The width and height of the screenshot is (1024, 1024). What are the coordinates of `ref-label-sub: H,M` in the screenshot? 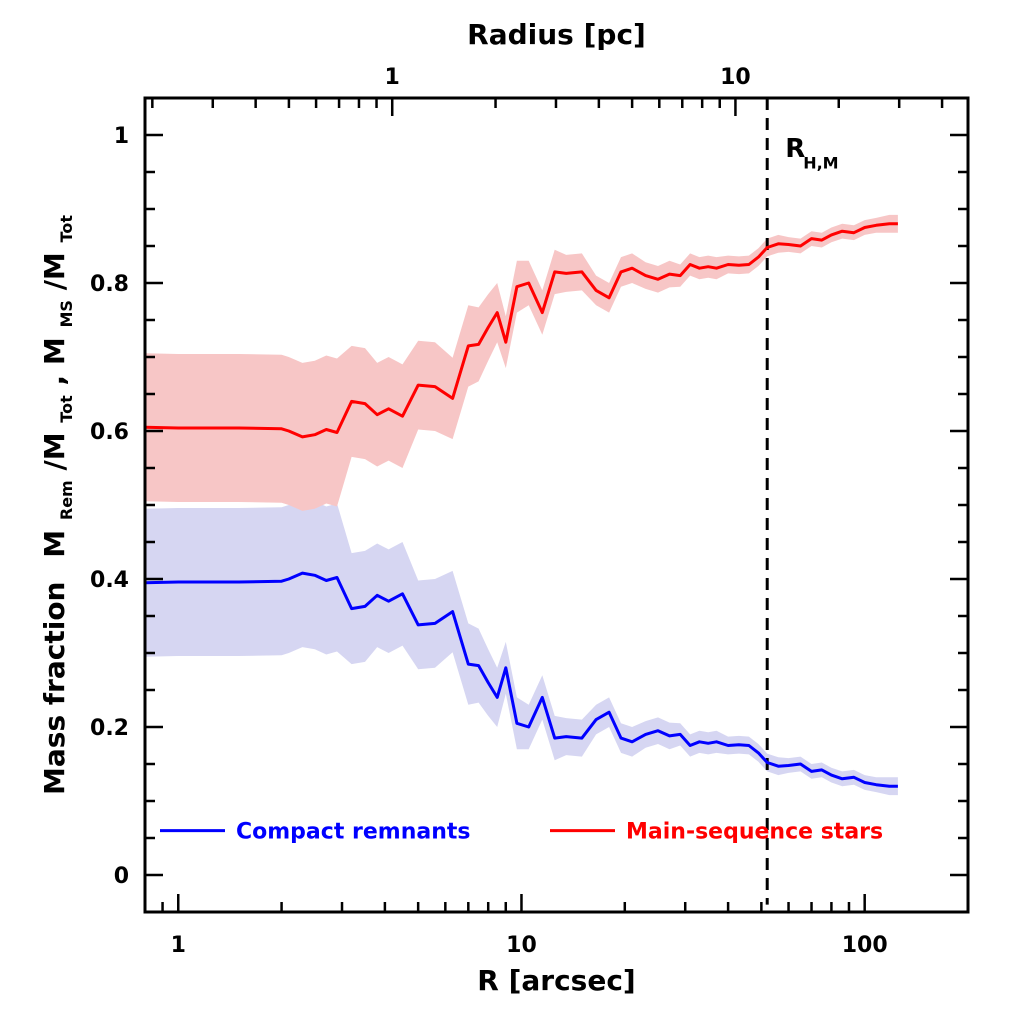 It's located at (820, 162).